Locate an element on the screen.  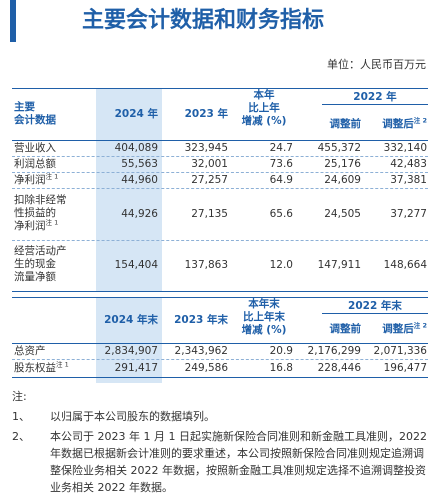
note-number: 1、 is located at coordinates (21, 416).